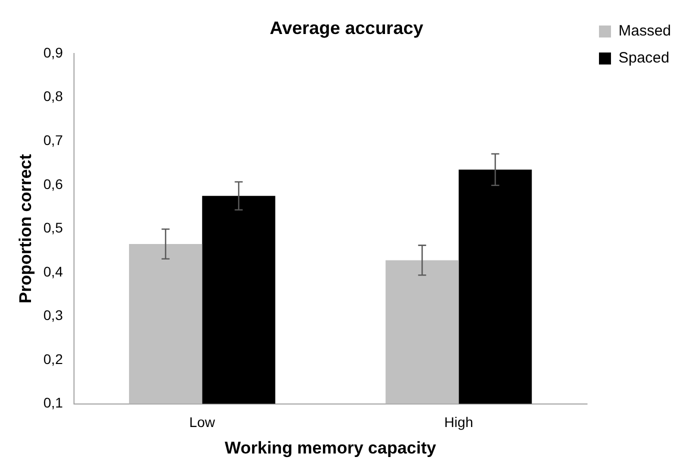  I want to click on legend-label: Massed, so click(645, 31).